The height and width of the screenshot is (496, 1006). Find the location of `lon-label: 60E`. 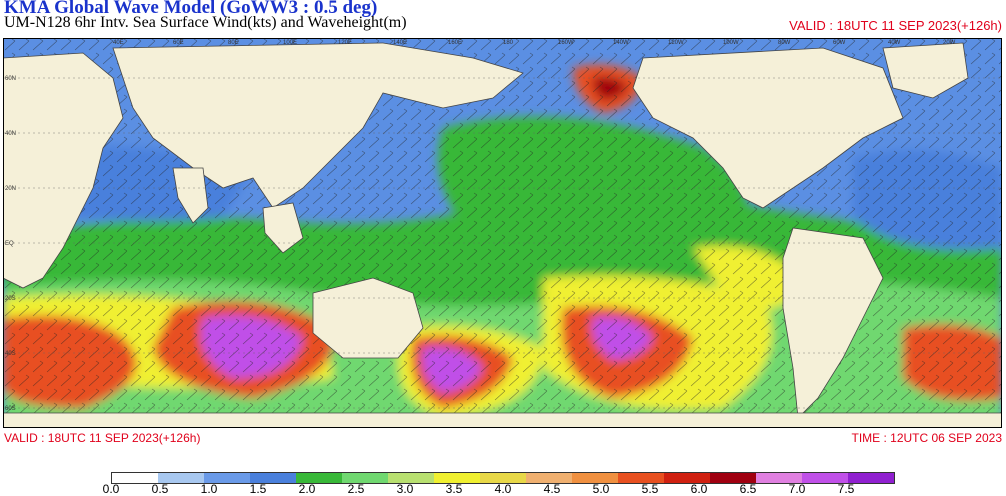

lon-label: 60E is located at coordinates (178, 43).